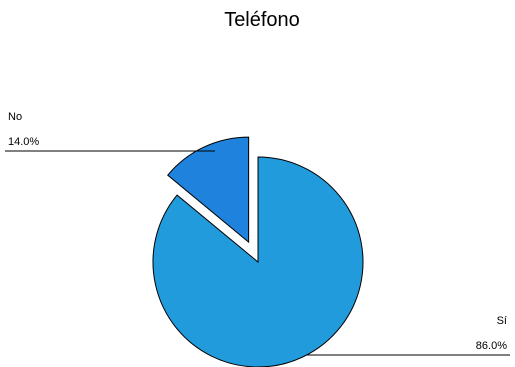 This screenshot has height=367, width=515. What do you see at coordinates (15, 117) in the screenshot?
I see `slice-name-label-no: No` at bounding box center [15, 117].